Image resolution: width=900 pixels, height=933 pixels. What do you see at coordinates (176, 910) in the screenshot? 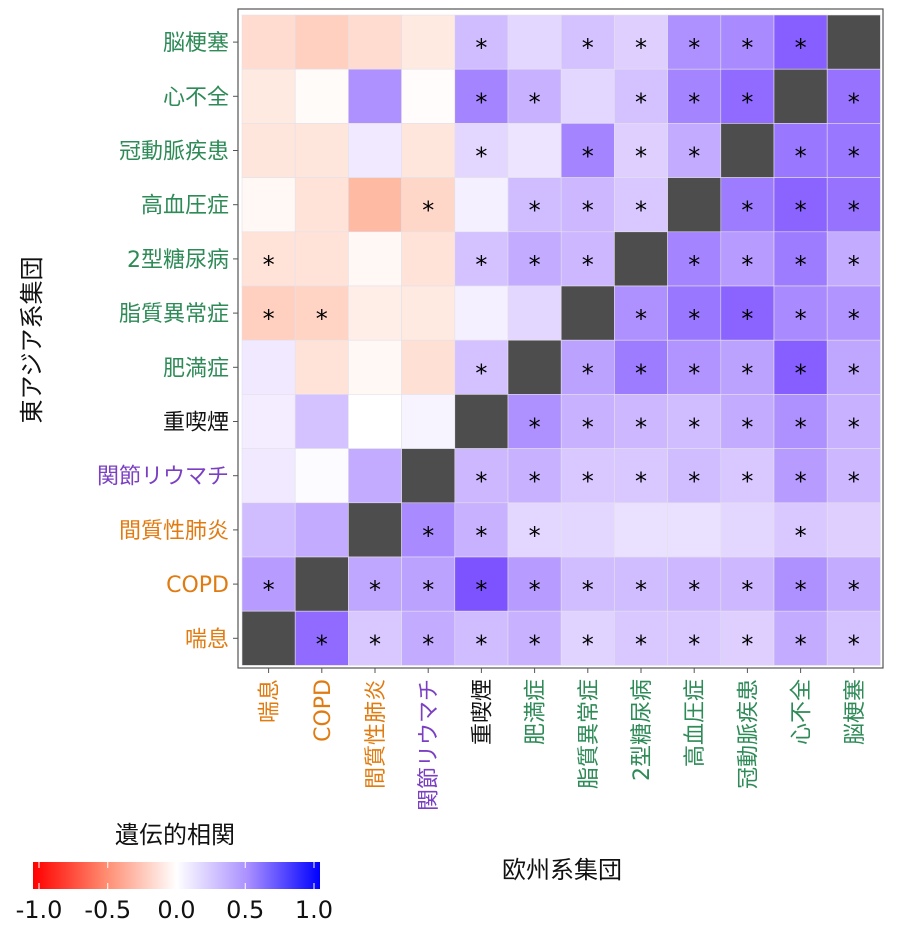
I see `legend-tick-label: 0.0` at bounding box center [176, 910].